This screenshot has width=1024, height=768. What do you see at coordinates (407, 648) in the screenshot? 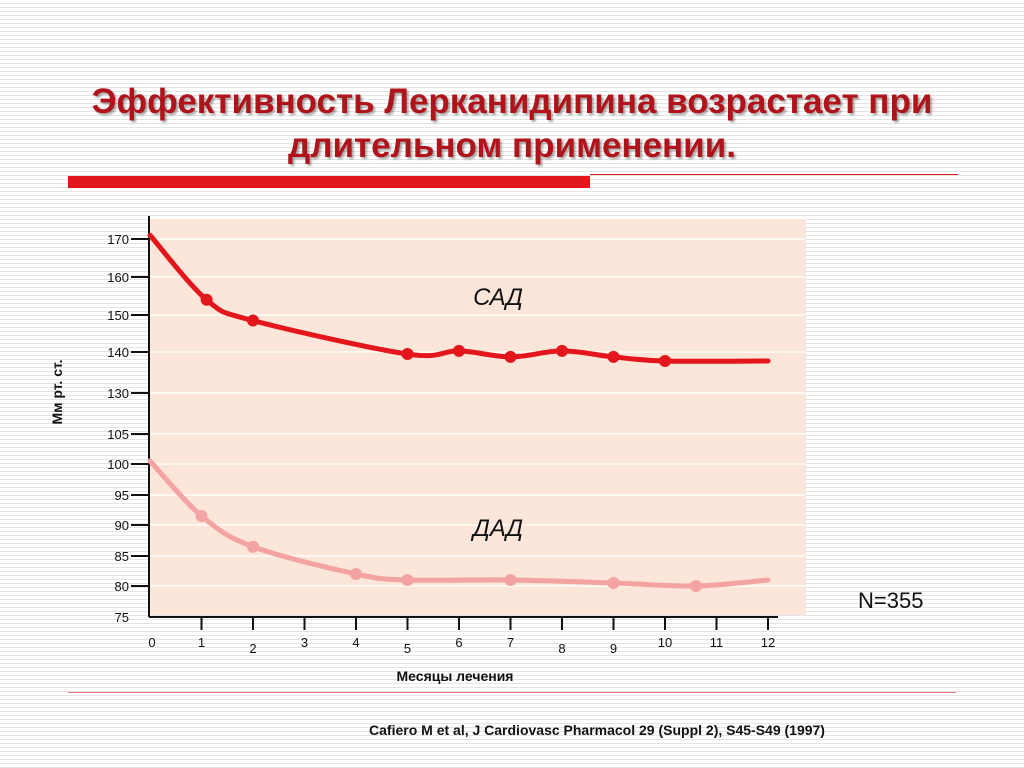
I see `x-tick-label: 5` at bounding box center [407, 648].